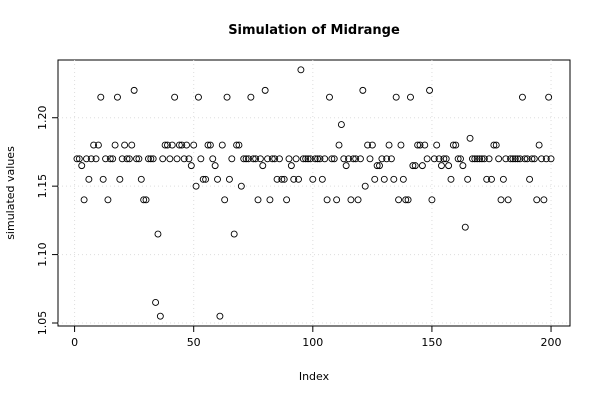 The image size is (599, 400). I want to click on x-tick-label: 200, so click(551, 342).